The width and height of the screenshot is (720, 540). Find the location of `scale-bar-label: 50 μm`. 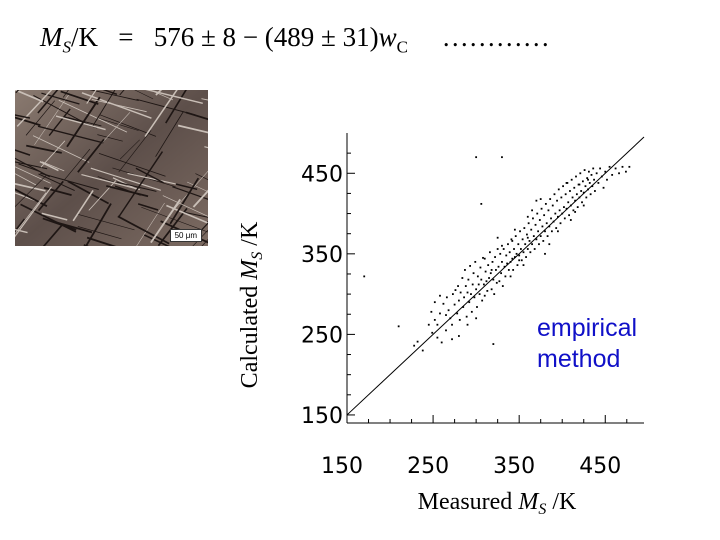

scale-bar-label: 50 μm is located at coordinates (185, 235).